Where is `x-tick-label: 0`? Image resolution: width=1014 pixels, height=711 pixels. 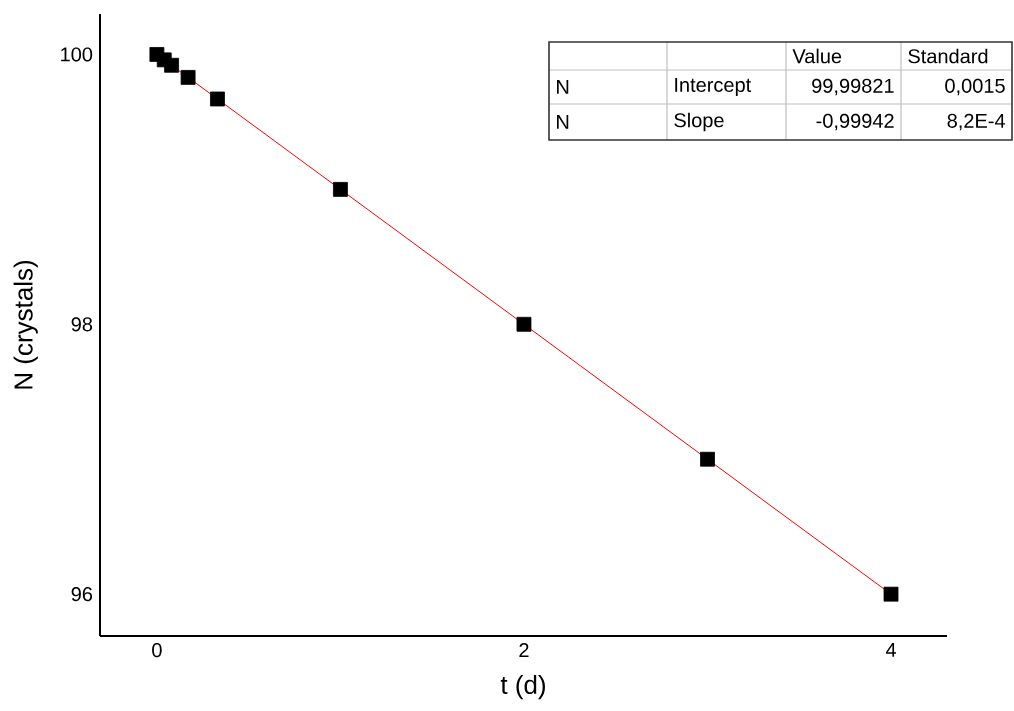 x-tick-label: 0 is located at coordinates (157, 650).